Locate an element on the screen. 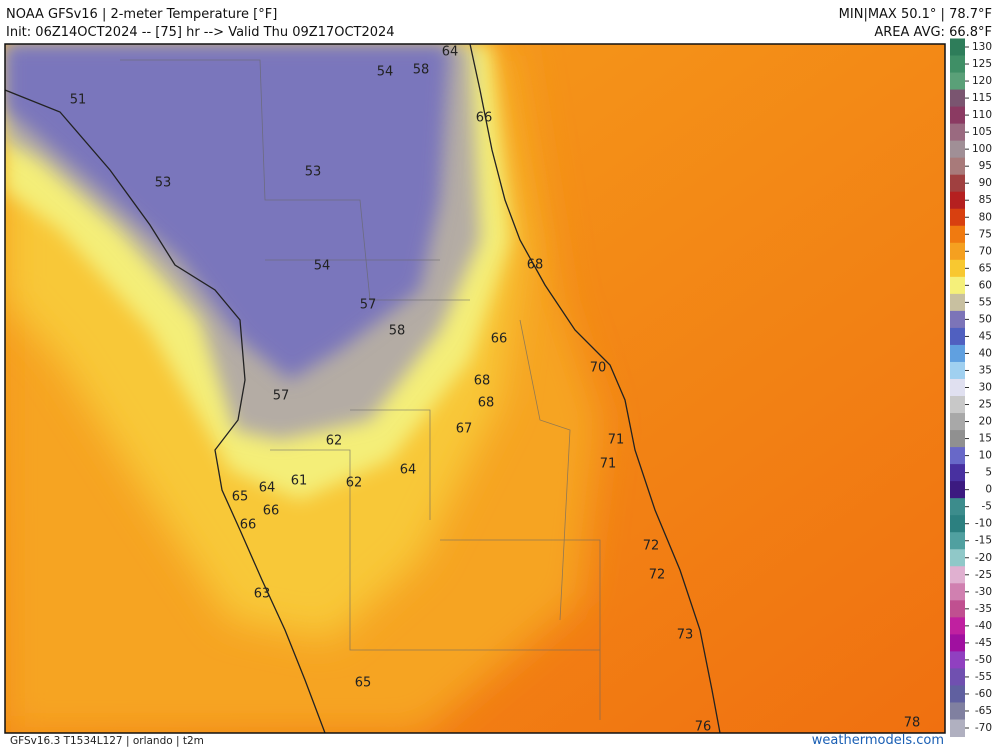  temperature-label: 65 is located at coordinates (240, 497).